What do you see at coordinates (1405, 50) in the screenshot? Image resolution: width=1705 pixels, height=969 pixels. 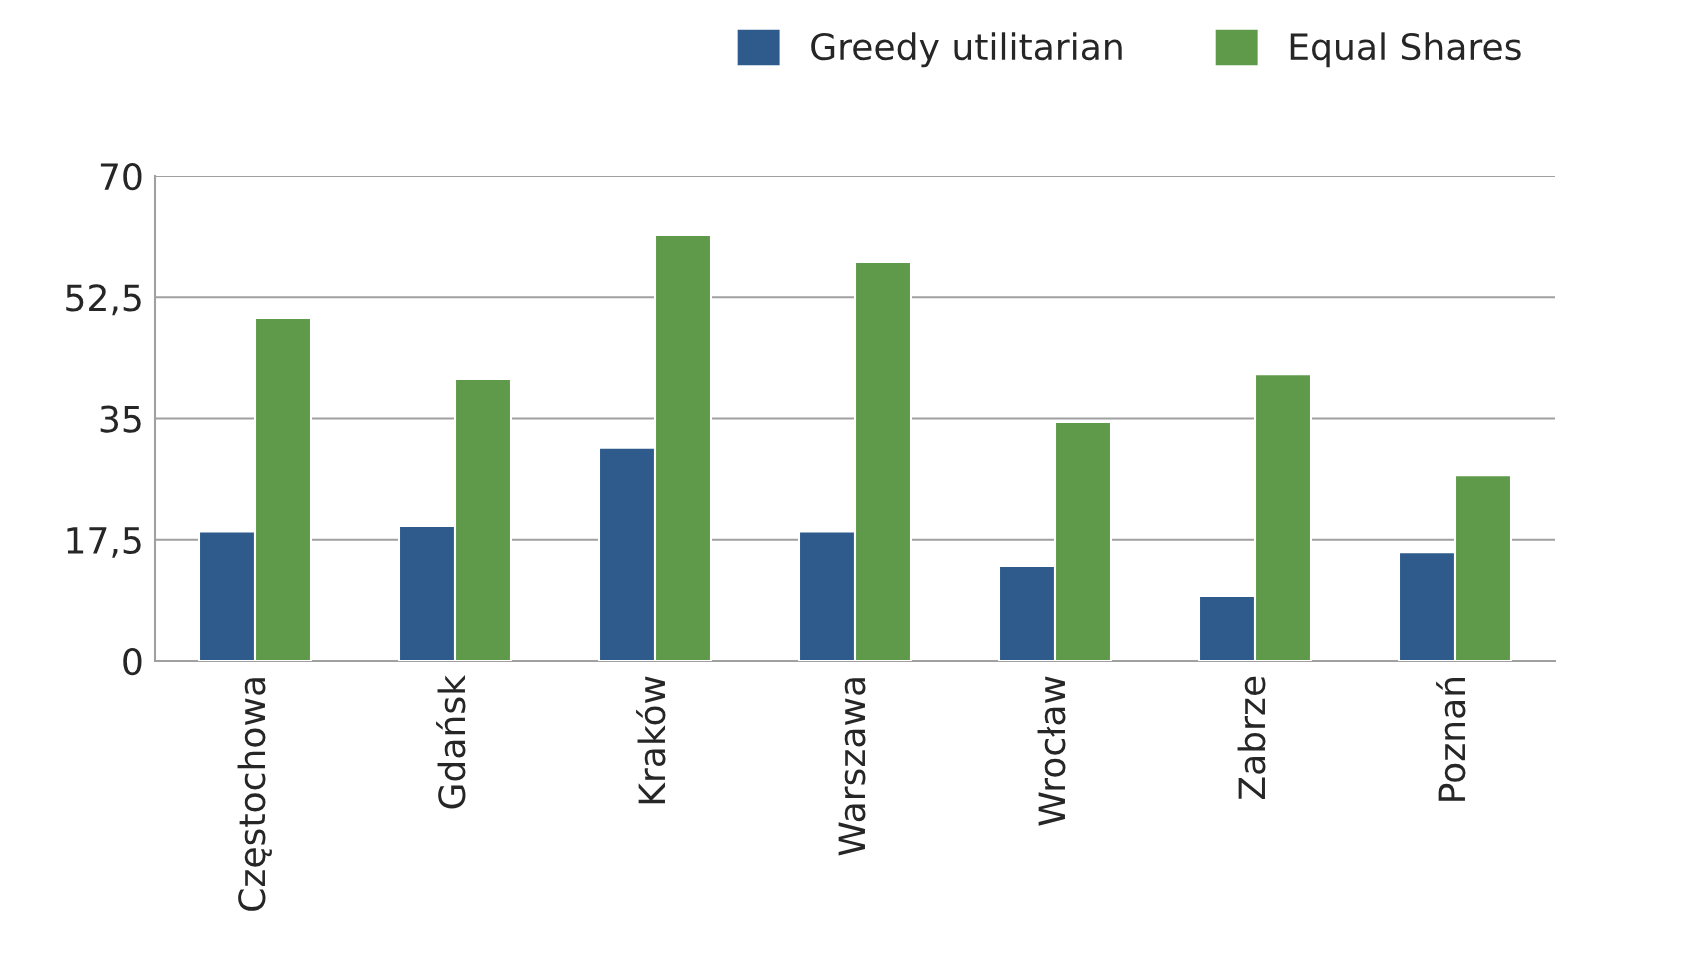 I see `legend-label: Equal Shares` at bounding box center [1405, 50].